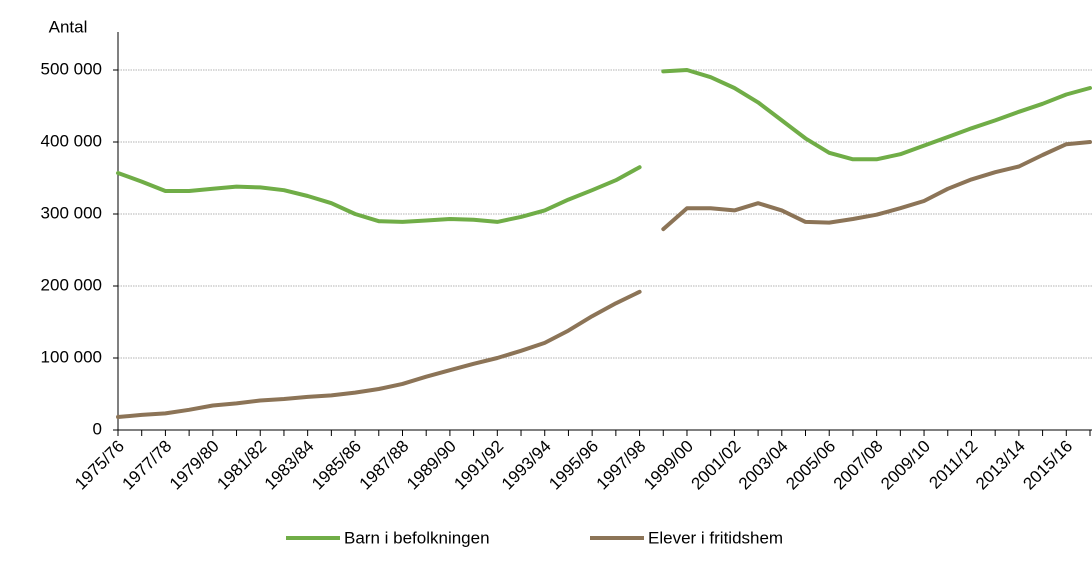 Image resolution: width=1092 pixels, height=576 pixels. What do you see at coordinates (668, 465) in the screenshot?
I see `x-tick-label: 1999/00` at bounding box center [668, 465].